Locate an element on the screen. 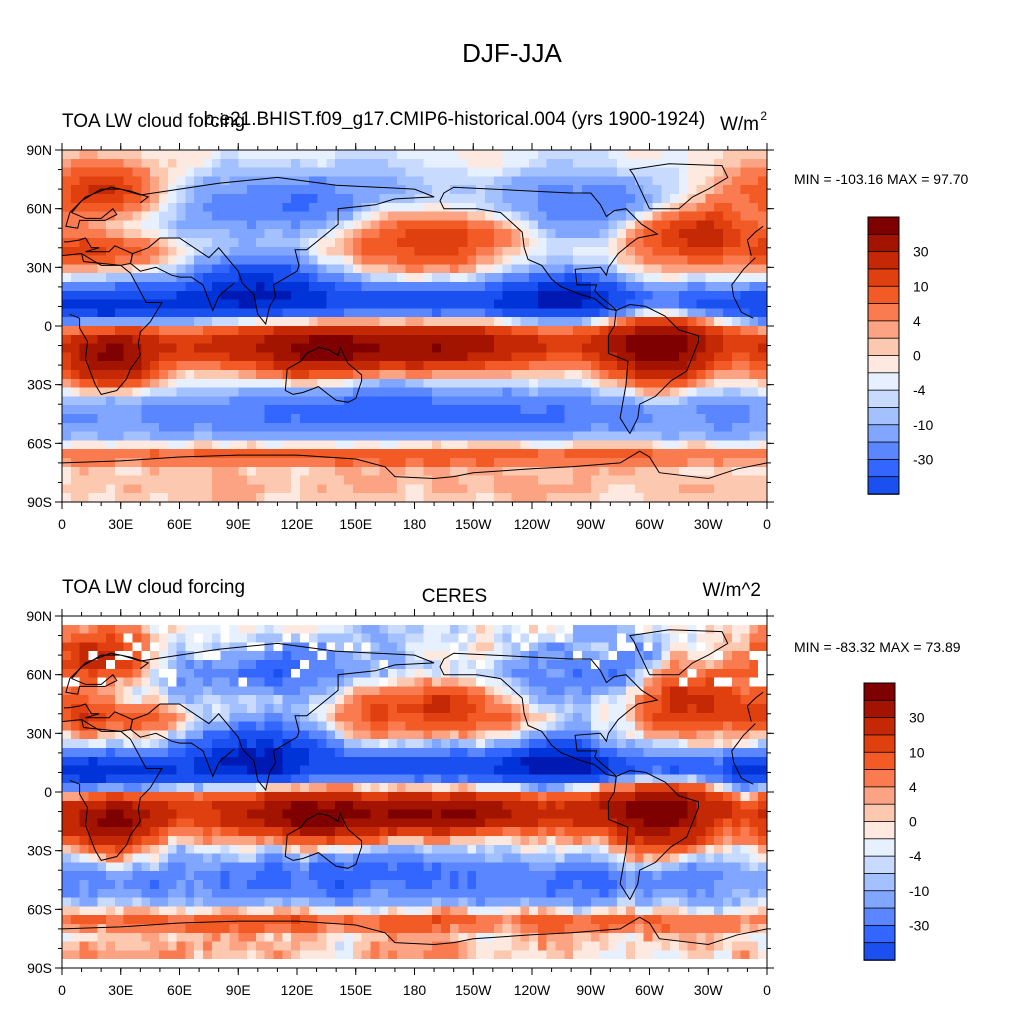 The image size is (1024, 1024). x-tick-label: 30W is located at coordinates (709, 524).